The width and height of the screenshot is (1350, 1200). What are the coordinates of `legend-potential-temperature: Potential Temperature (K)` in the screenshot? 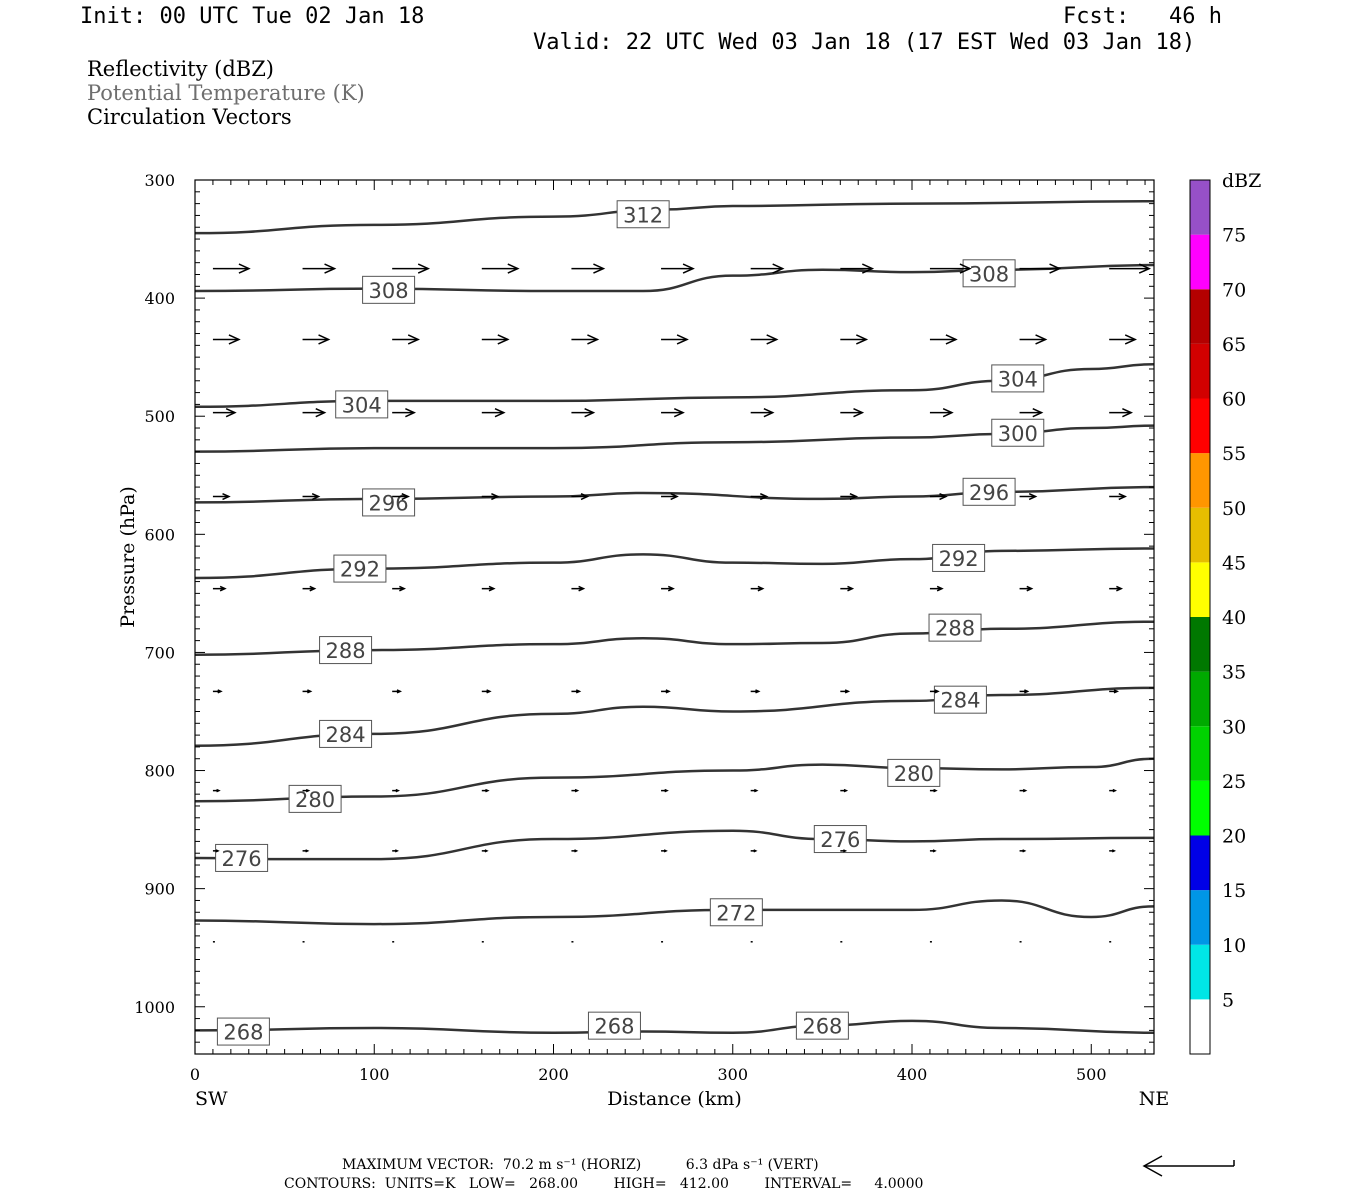 It's located at (226, 93).